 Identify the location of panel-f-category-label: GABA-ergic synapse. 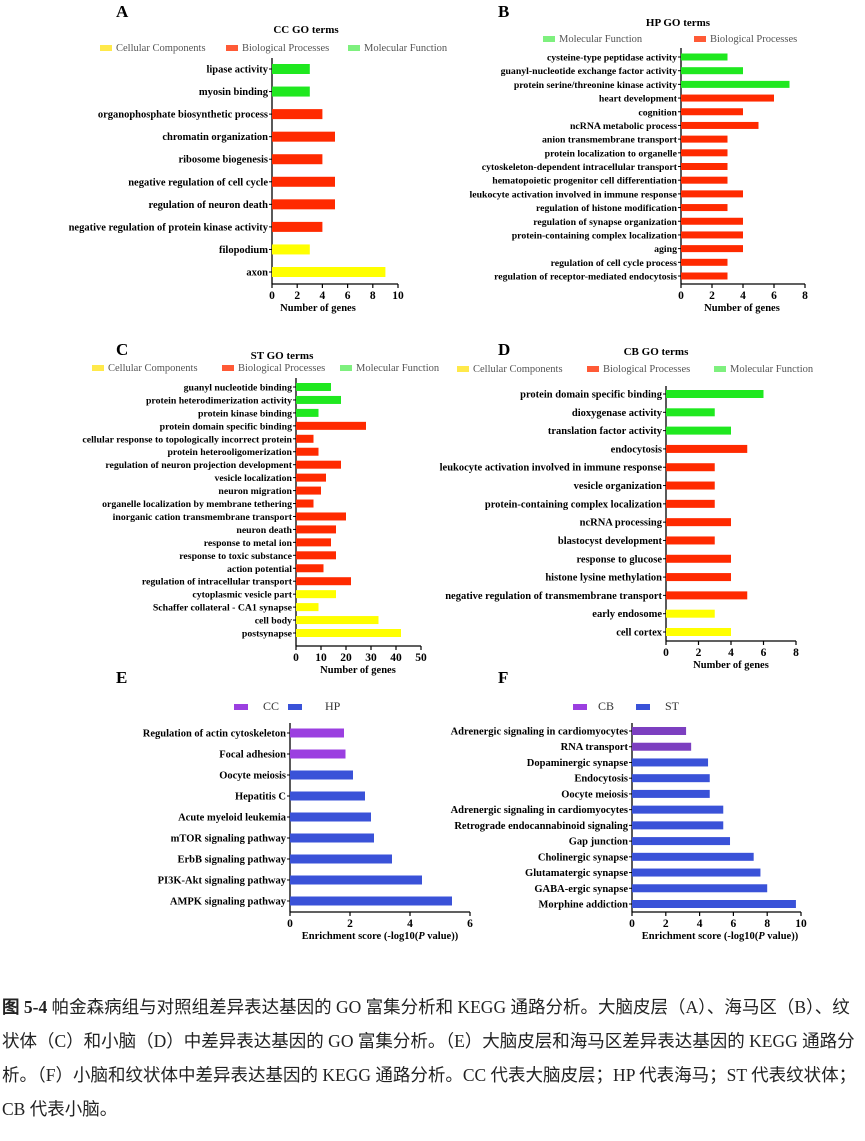
(581, 889).